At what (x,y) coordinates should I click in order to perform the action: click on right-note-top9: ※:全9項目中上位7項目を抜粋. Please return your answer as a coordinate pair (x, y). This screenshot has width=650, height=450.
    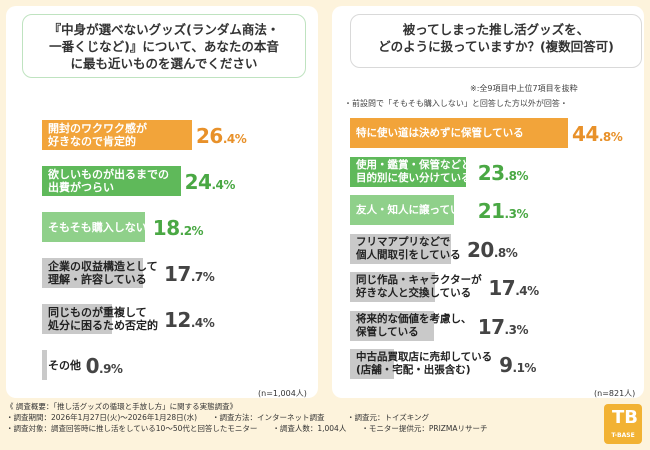
    Looking at the image, I should click on (524, 88).